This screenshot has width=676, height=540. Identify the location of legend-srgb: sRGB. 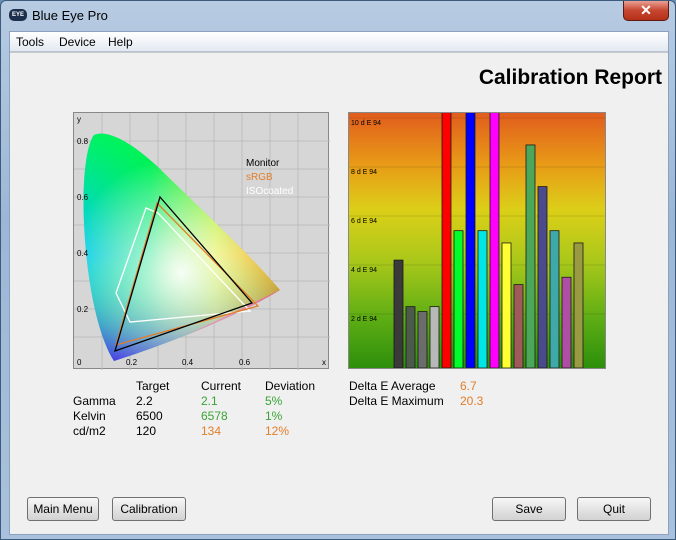
(259, 177).